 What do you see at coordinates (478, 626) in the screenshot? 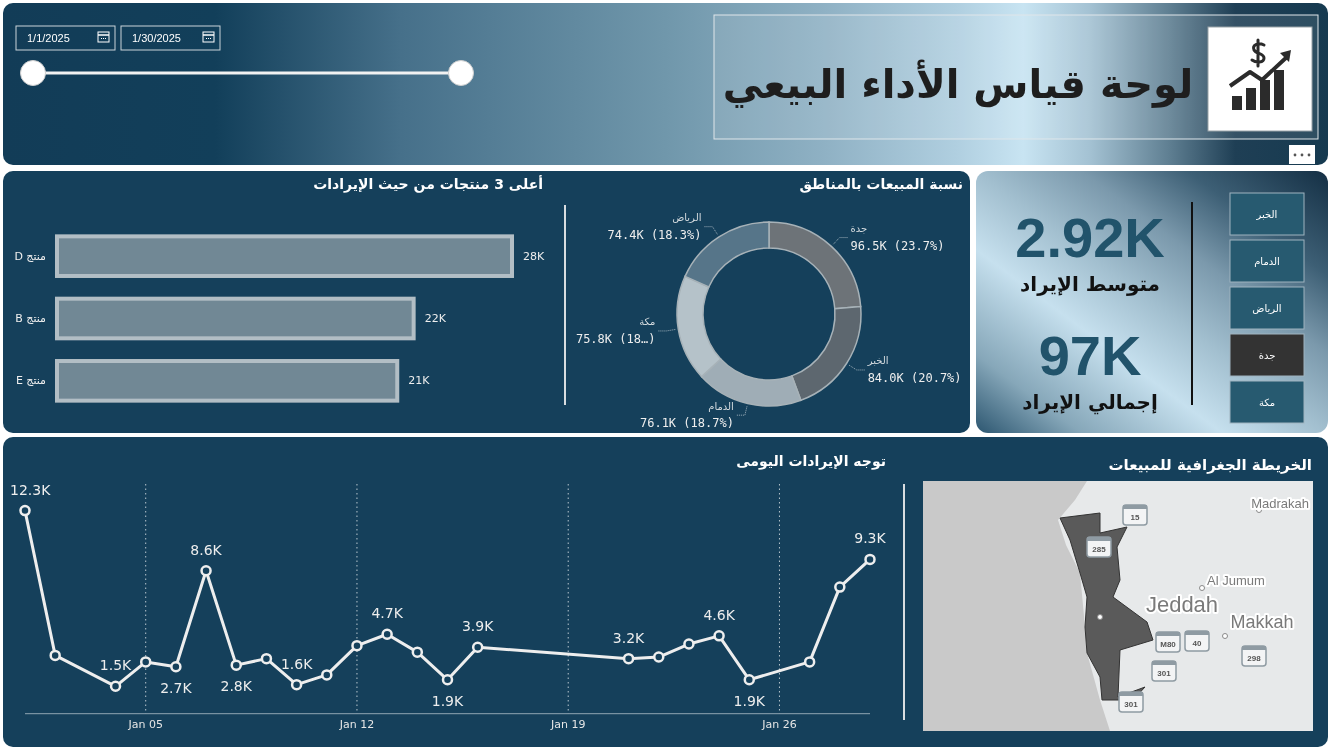
I see `data-label: 3.9K` at bounding box center [478, 626].